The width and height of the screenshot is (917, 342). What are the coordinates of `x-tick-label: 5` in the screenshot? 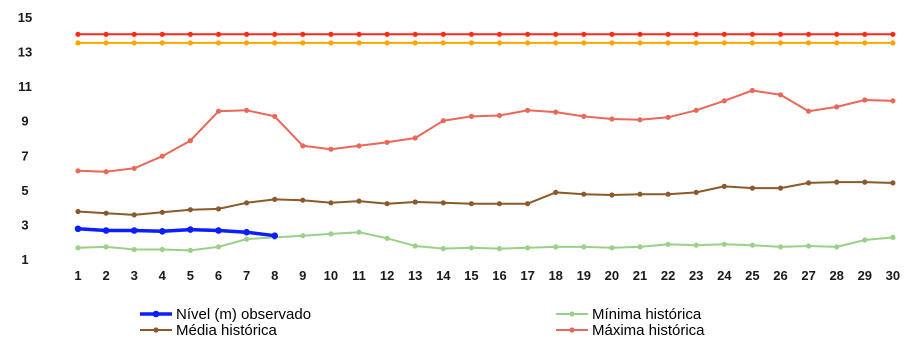 It's located at (190, 275).